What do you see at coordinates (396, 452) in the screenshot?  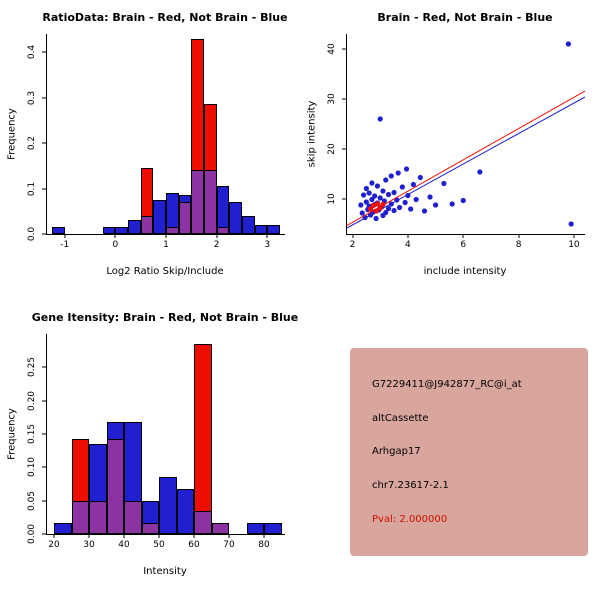 I see `gene-name-text: Arhgap17` at bounding box center [396, 452].